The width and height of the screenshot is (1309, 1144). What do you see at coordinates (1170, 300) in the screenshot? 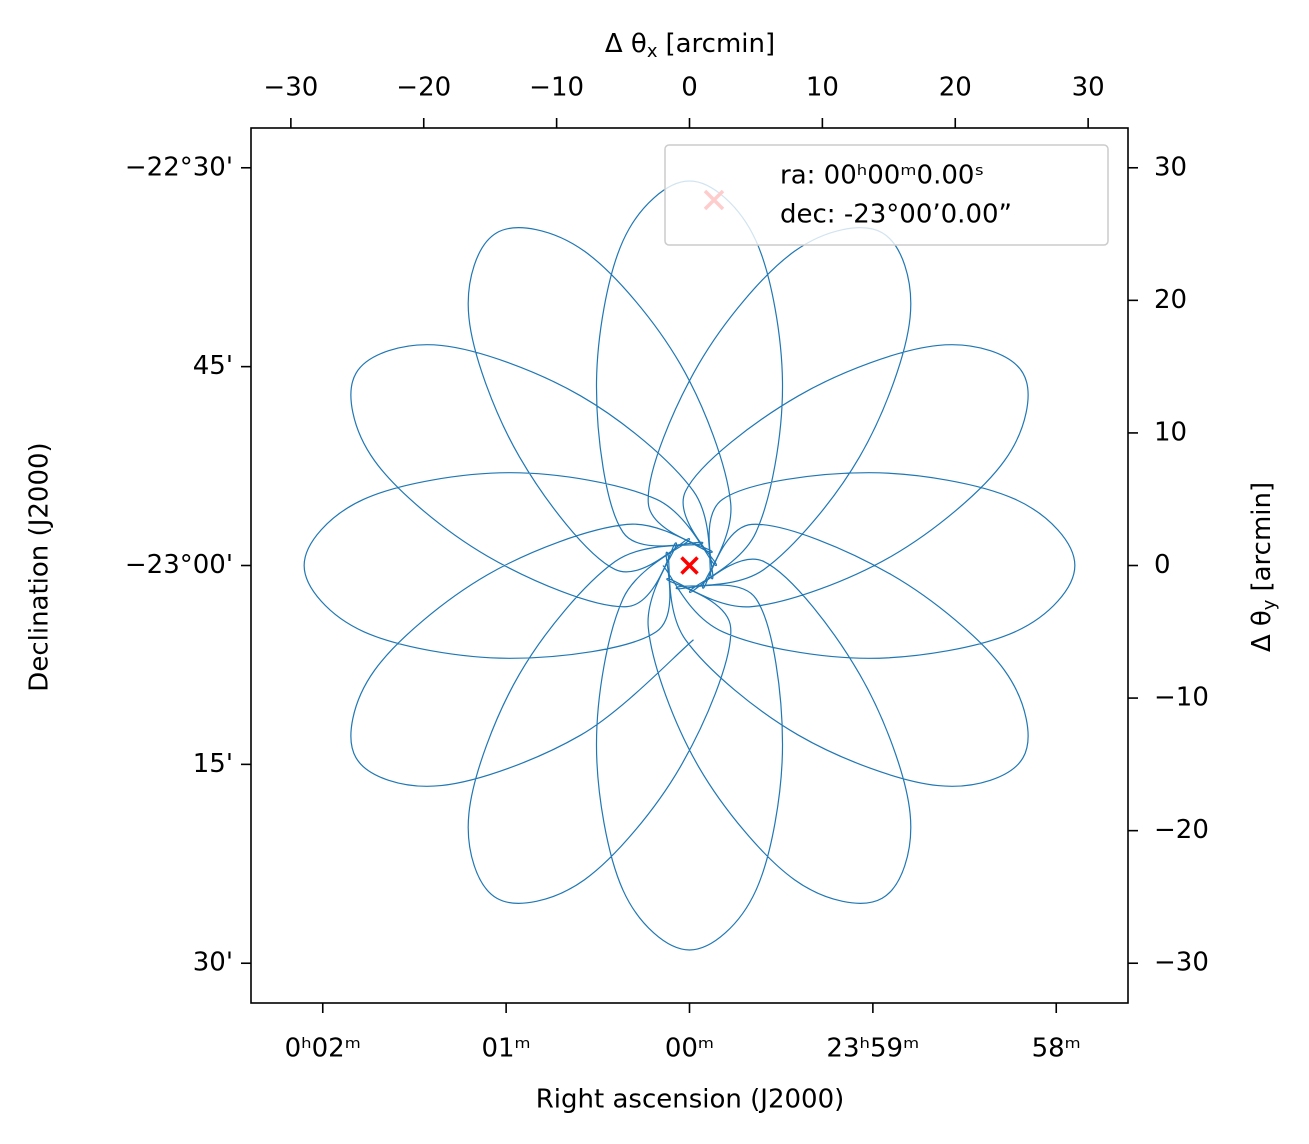
I see `y2-tick-label: 20` at bounding box center [1170, 300].